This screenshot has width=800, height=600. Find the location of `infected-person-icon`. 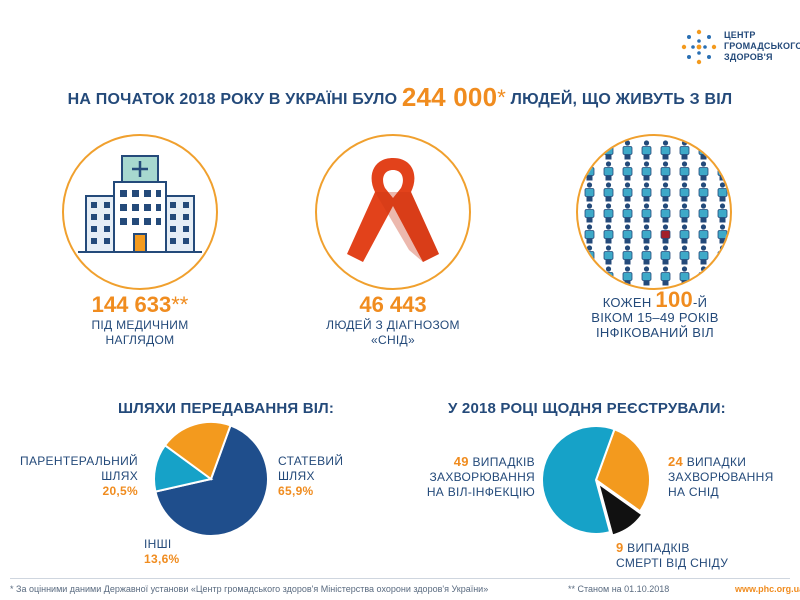

infected-person-icon is located at coordinates (665, 234).